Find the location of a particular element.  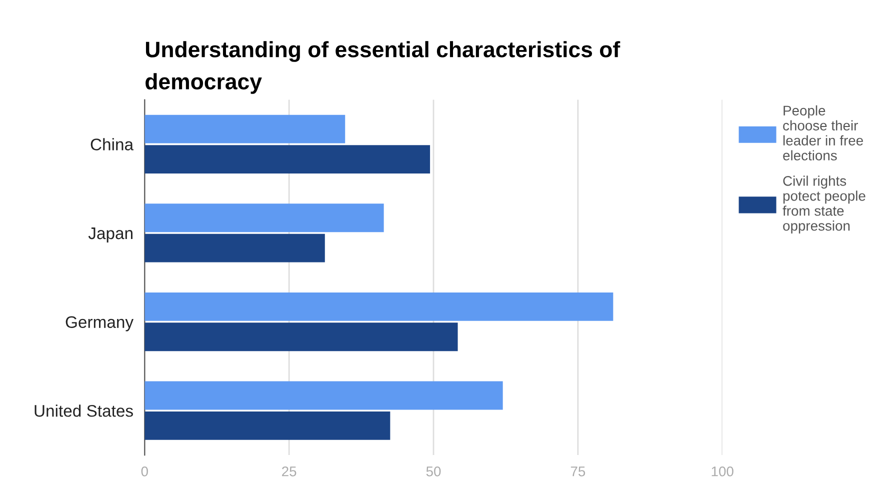

x-tick-label: 50 is located at coordinates (433, 471).